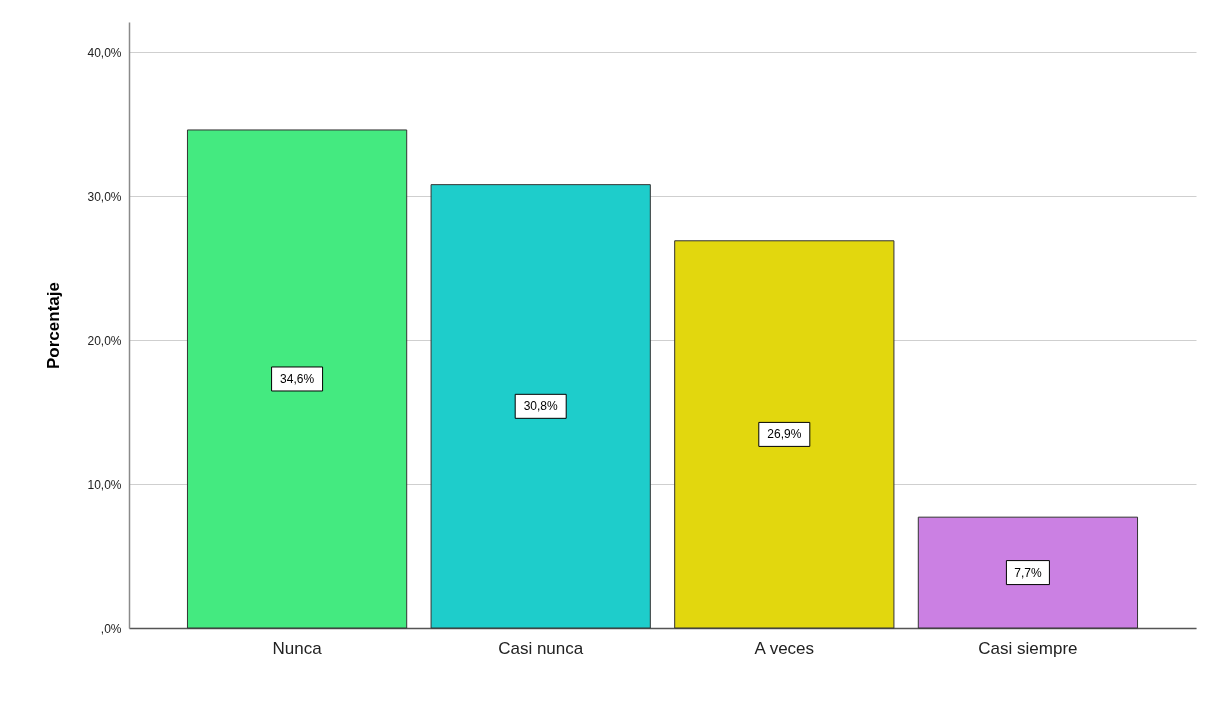 The height and width of the screenshot is (721, 1214). What do you see at coordinates (104, 340) in the screenshot?
I see `y-tick-label: 20,0%` at bounding box center [104, 340].